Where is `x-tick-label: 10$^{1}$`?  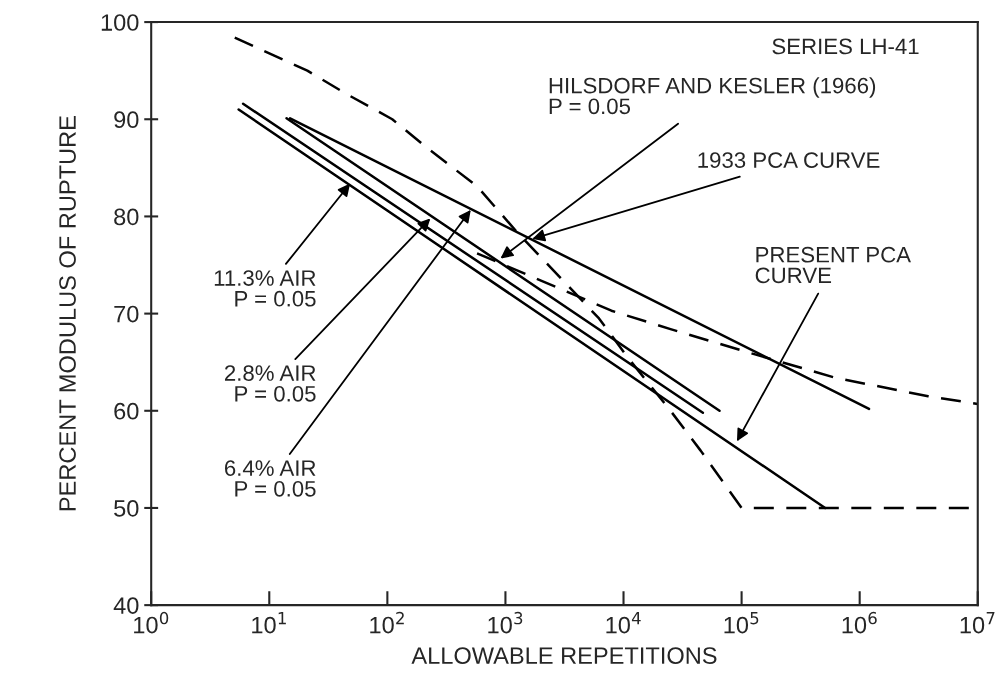
x-tick-label: 10$^{1}$ is located at coordinates (269, 623).